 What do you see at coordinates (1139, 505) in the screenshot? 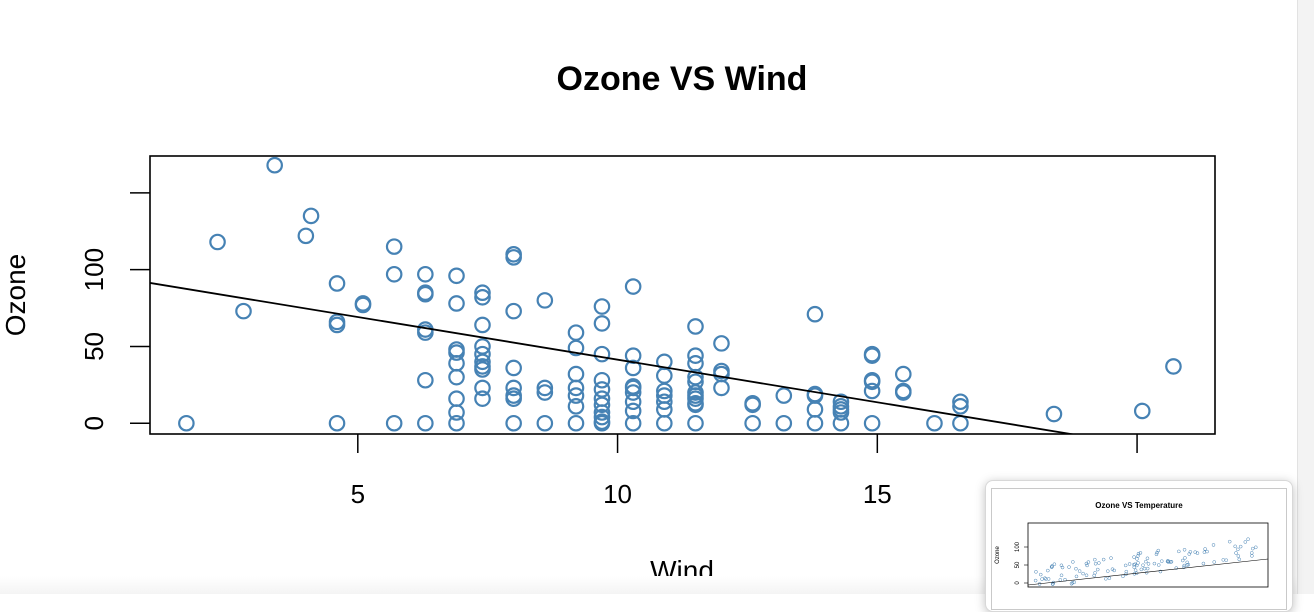
I see `thumbnail-title: Ozone VS Temperature` at bounding box center [1139, 505].